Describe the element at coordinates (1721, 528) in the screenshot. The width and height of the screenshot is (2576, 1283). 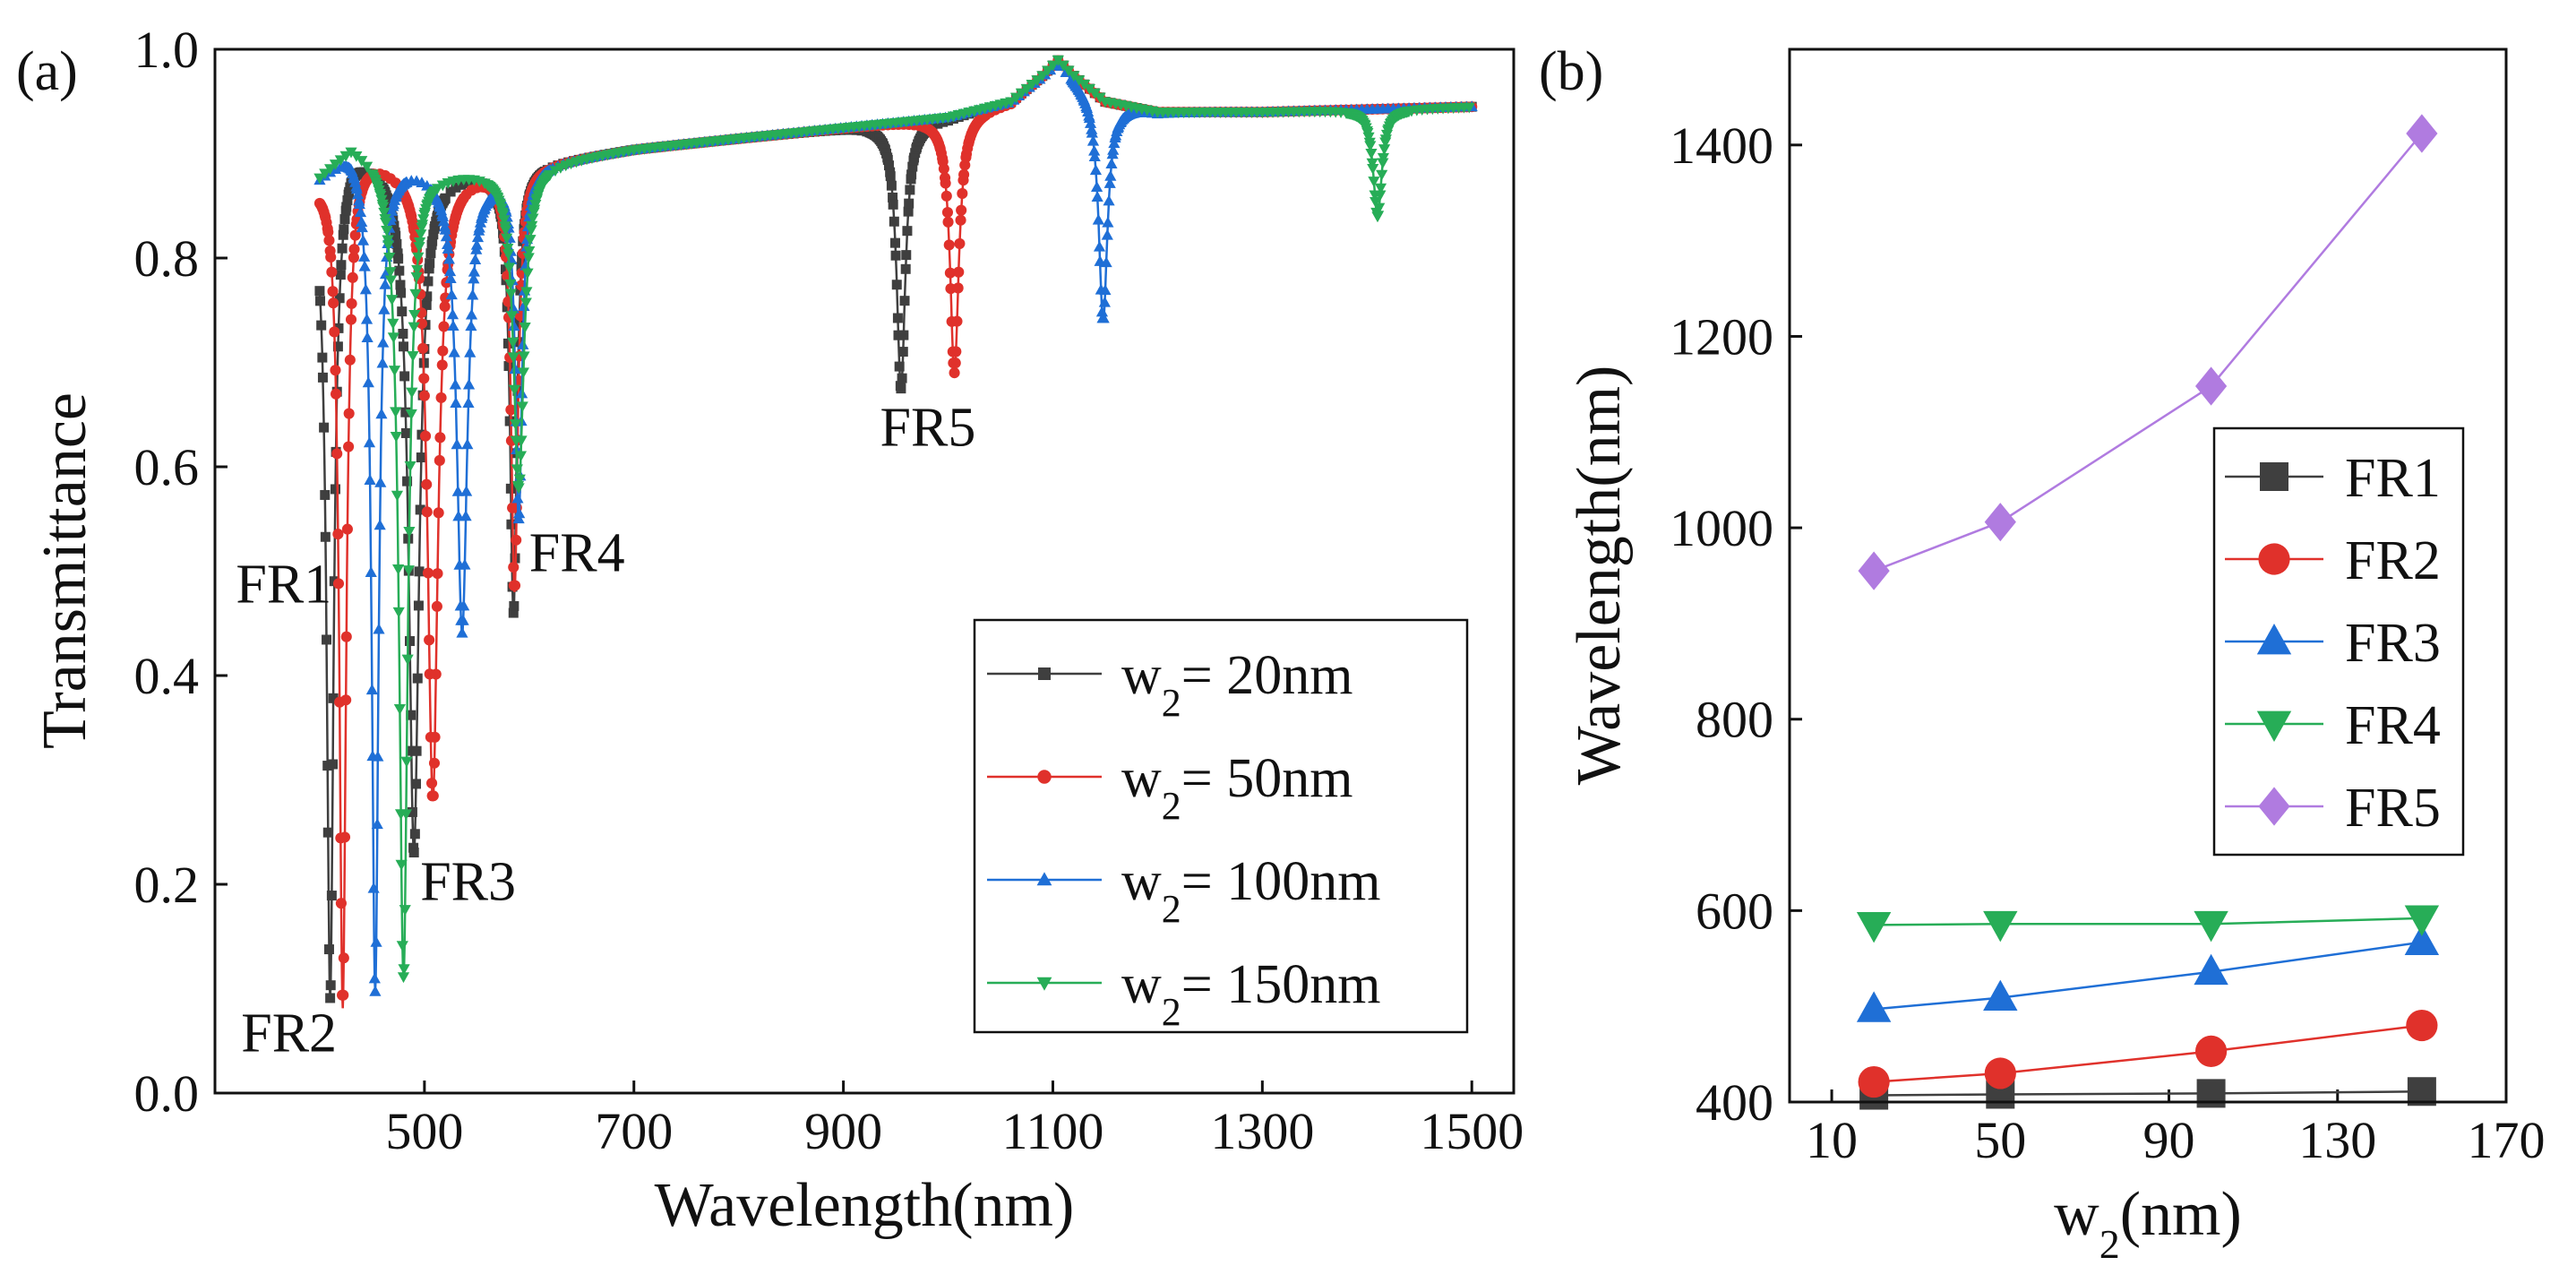
I see `panel-b-ytick-label: 1000` at that location.